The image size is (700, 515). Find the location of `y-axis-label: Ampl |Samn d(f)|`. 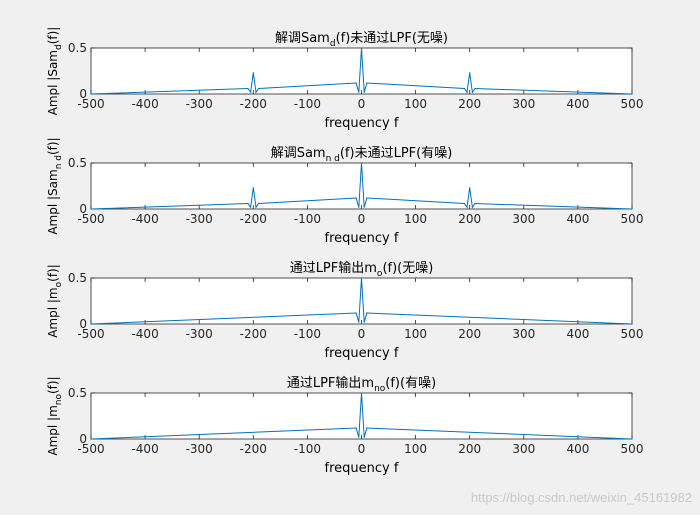

y-axis-label: Ampl |Samn d(f)| is located at coordinates (55, 185).